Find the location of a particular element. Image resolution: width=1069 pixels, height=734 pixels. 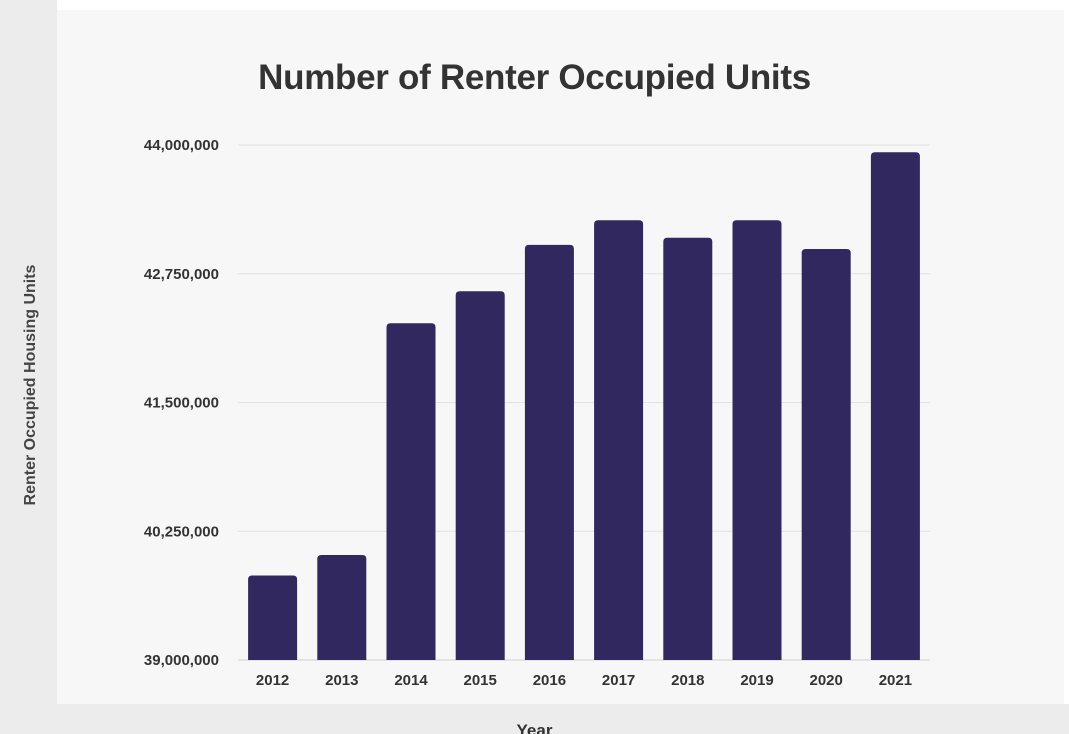

x-tick-label: 2018 is located at coordinates (687, 680).